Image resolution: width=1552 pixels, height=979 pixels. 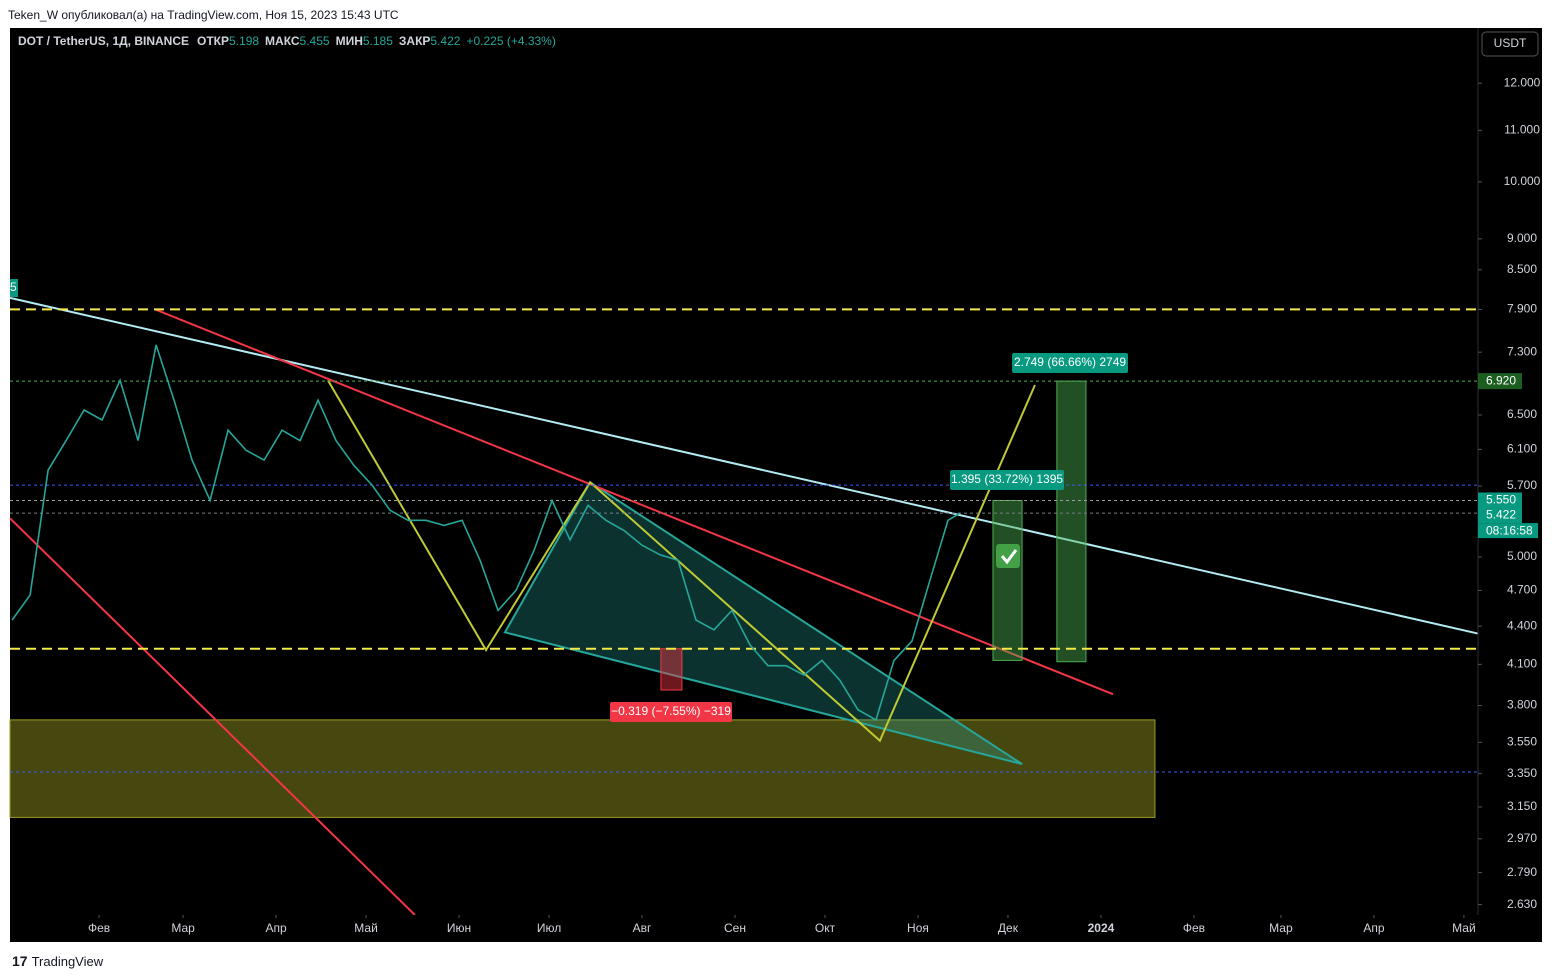 I want to click on y-tick-label: 5.700, so click(x=1522, y=485).